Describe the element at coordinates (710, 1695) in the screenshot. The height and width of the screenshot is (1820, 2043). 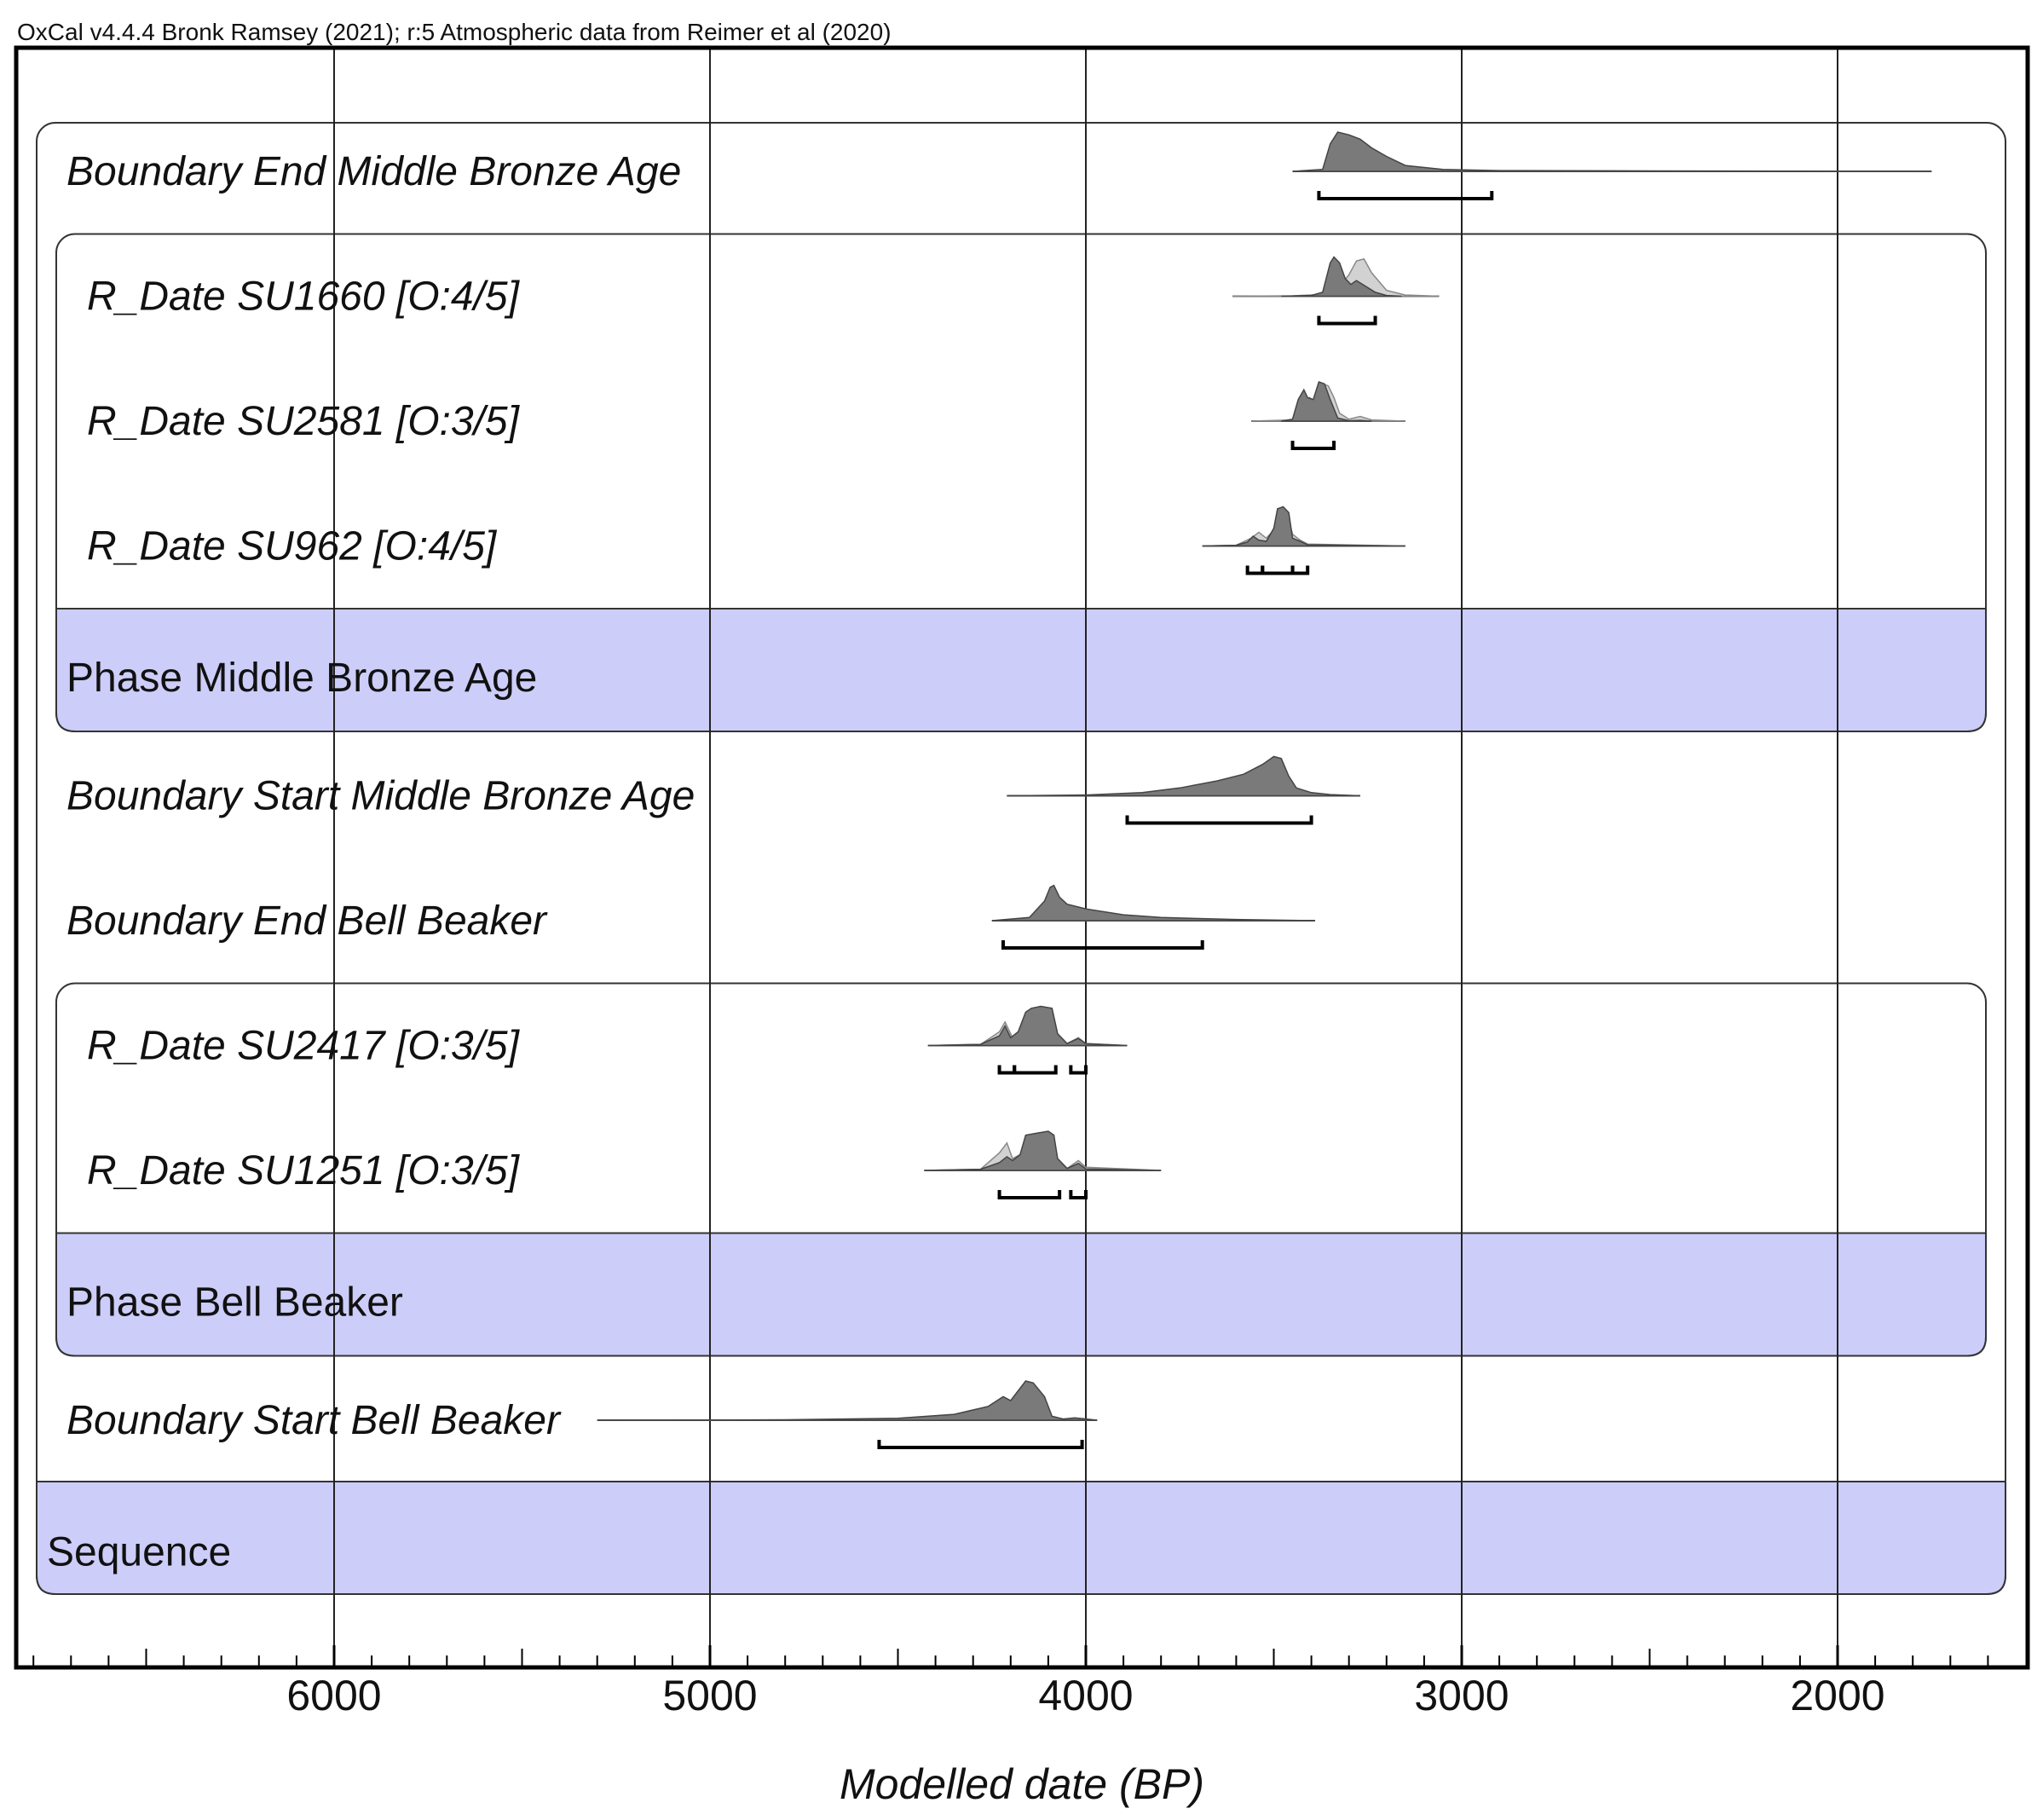
I see `x-tick-label-5000: 5000` at that location.